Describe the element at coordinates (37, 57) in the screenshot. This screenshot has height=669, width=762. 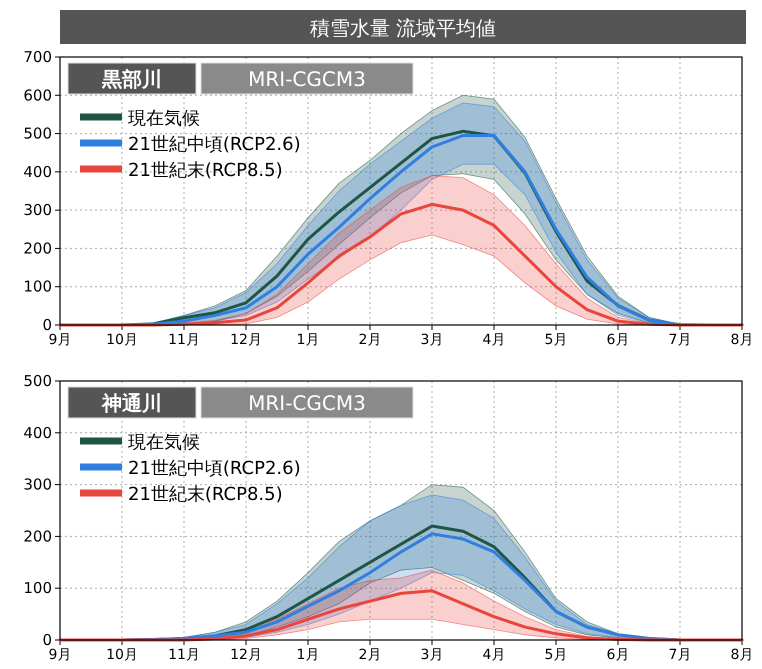
I see `y-tick-label: 700` at that location.